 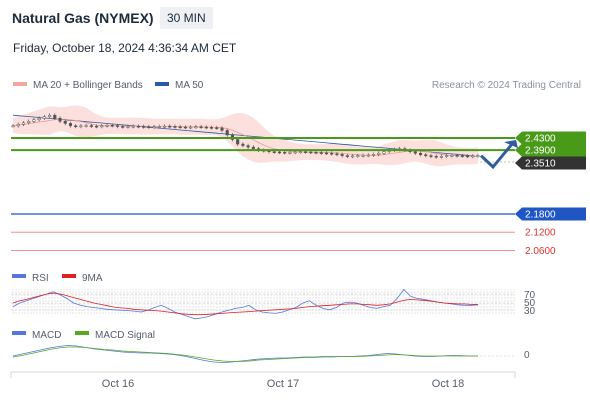 I want to click on copyright-notice: Research © 2024 Trading Central, so click(x=506, y=85).